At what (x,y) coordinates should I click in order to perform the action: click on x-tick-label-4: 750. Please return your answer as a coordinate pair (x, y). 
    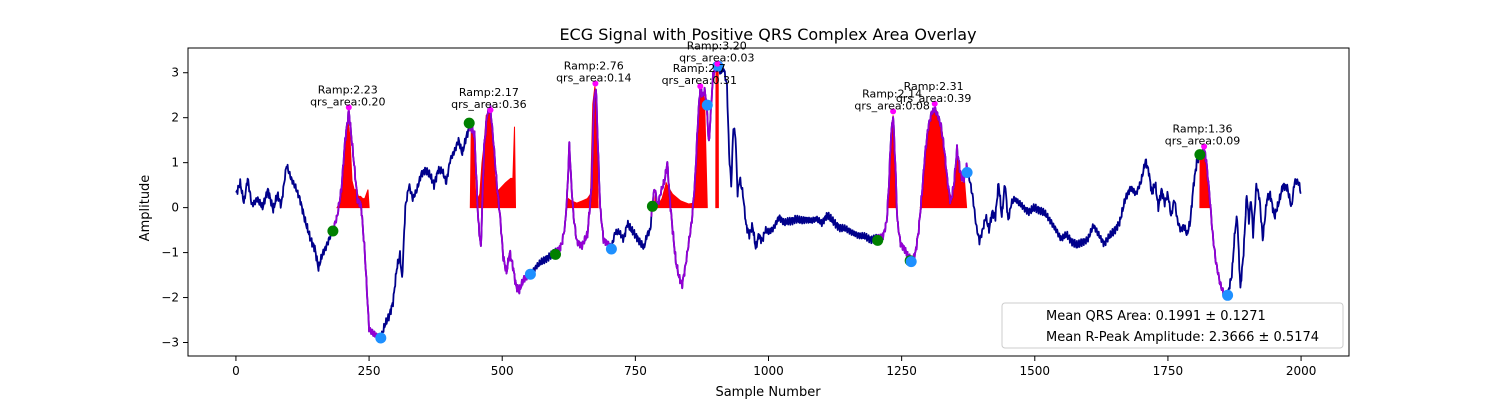
    Looking at the image, I should click on (635, 371).